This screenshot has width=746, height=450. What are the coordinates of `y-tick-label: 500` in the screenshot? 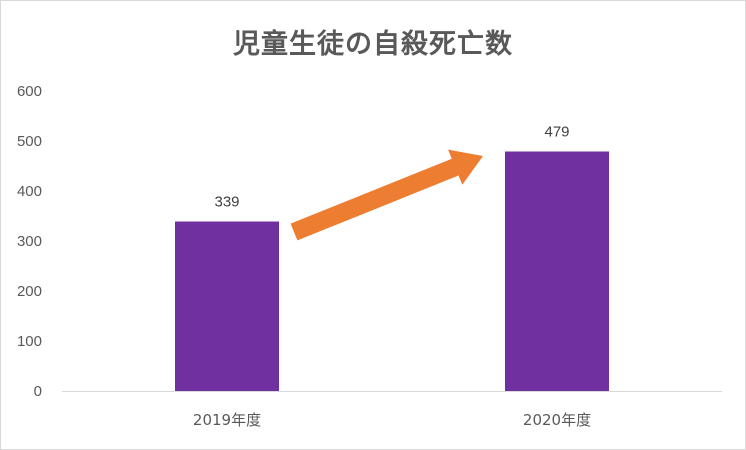 It's located at (29, 141).